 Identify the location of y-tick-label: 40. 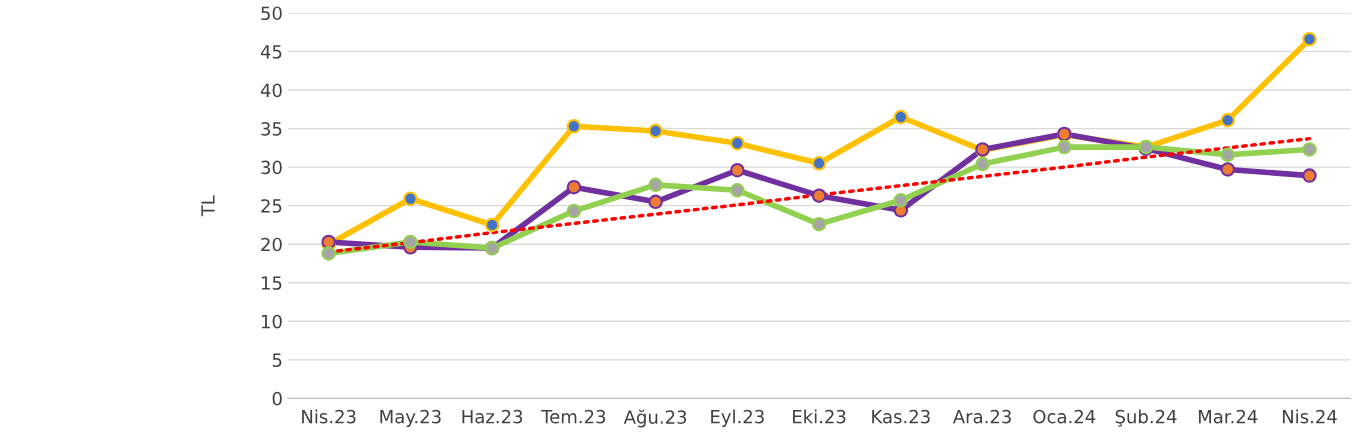
(271, 90).